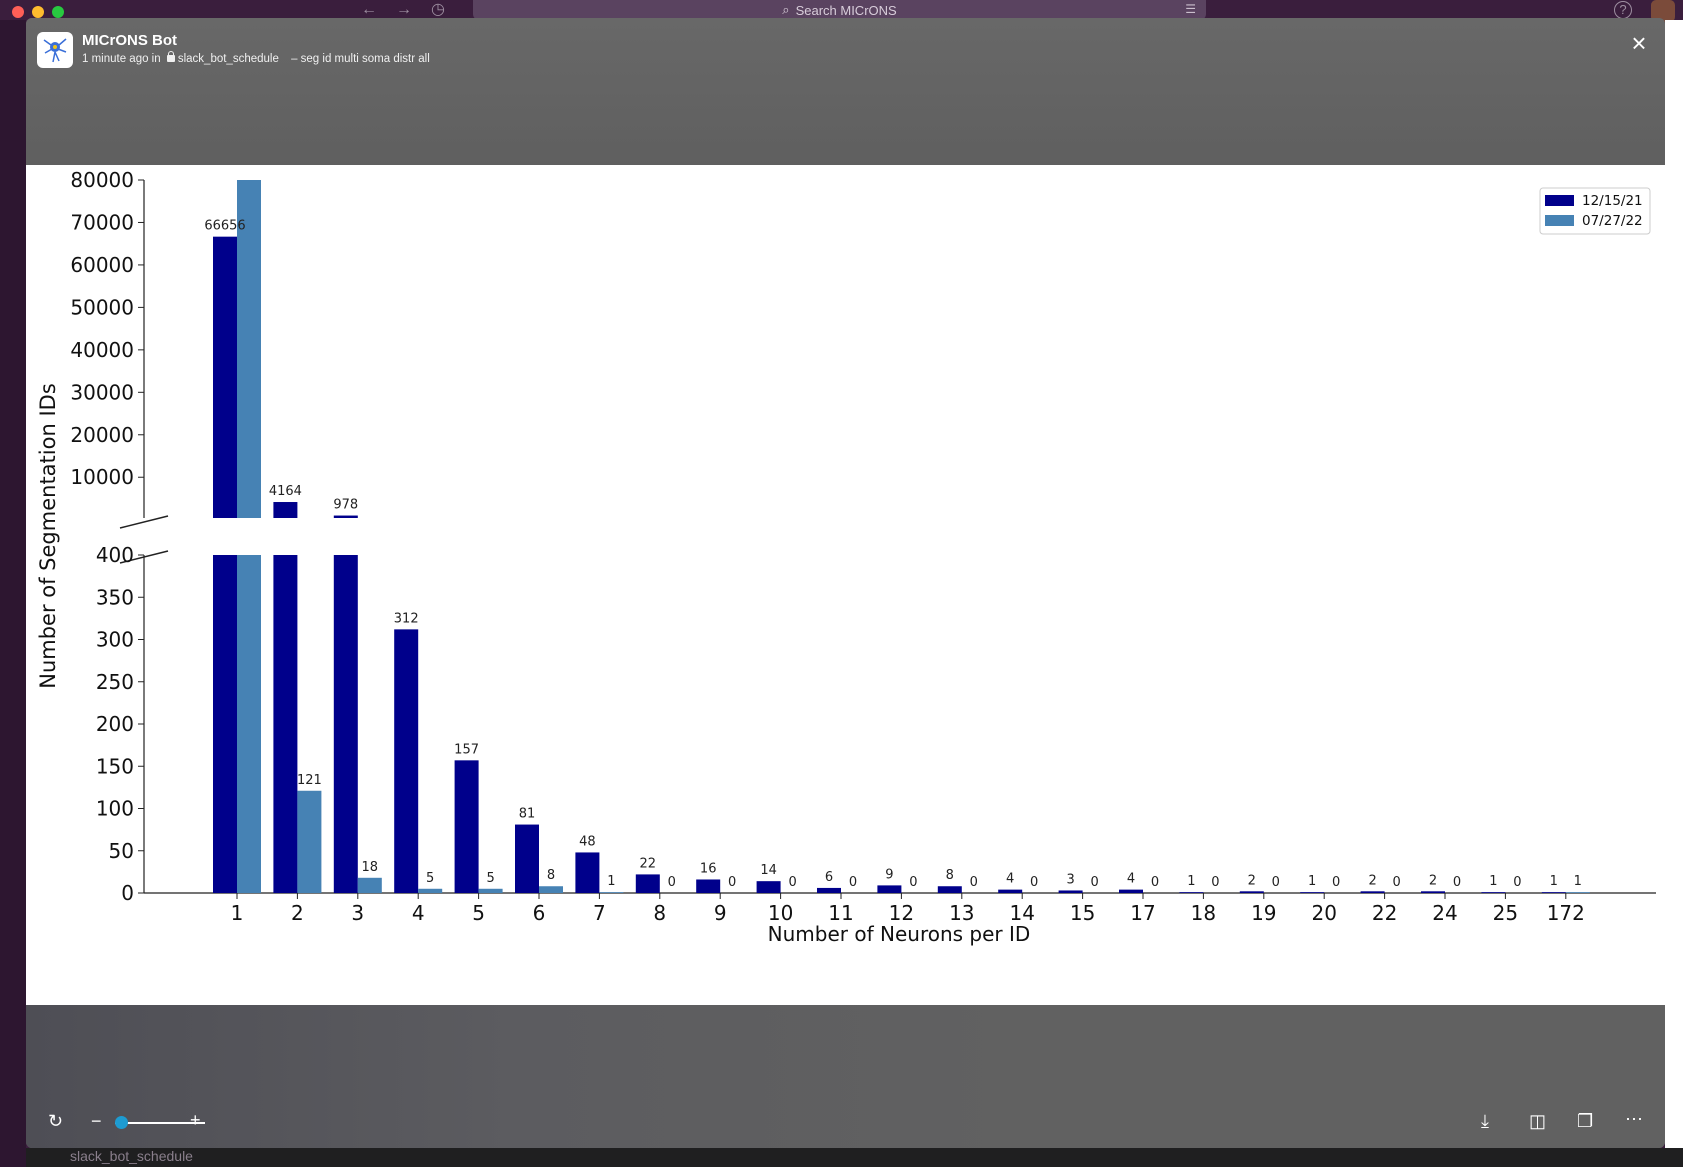 This screenshot has width=1683, height=1167. What do you see at coordinates (160, 1123) in the screenshot?
I see `zoom-slider` at bounding box center [160, 1123].